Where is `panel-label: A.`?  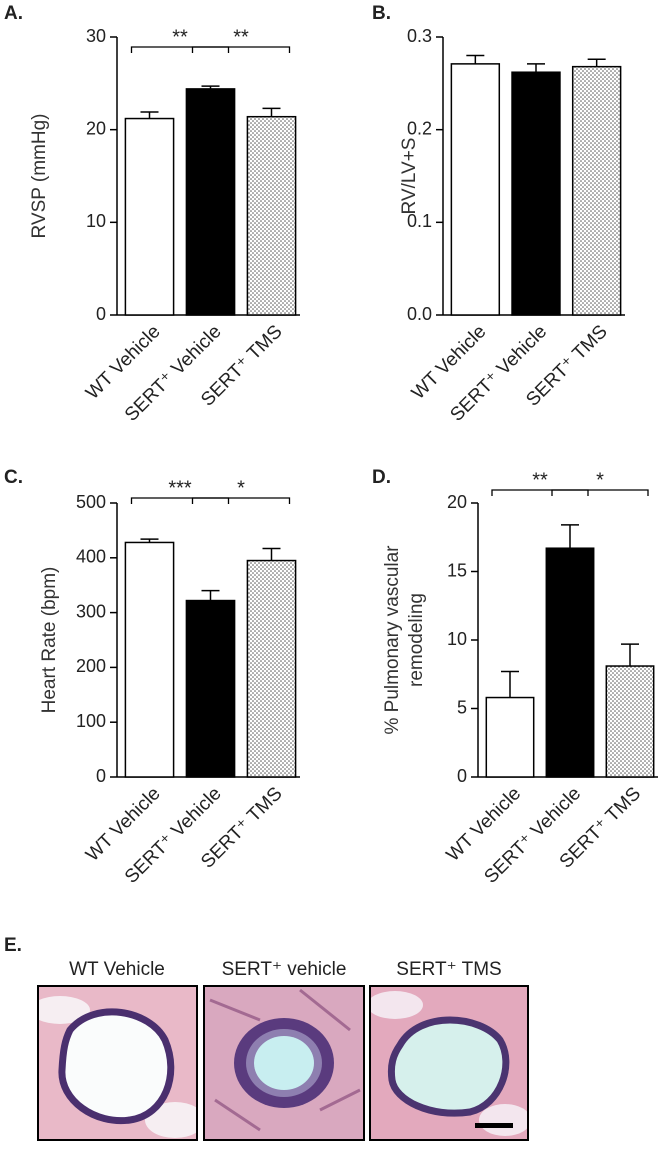
panel-label: A. is located at coordinates (13, 13).